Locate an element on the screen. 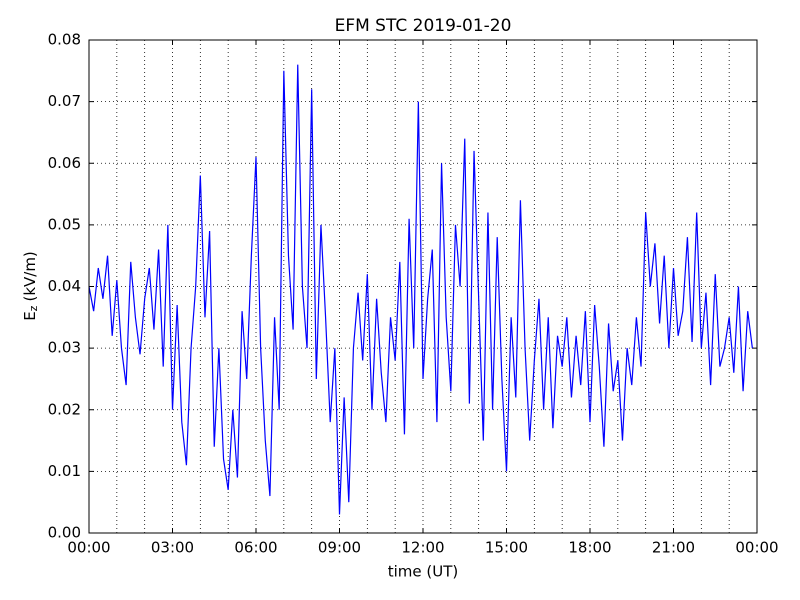 Image resolution: width=800 pixels, height=600 pixels. y-tick-label: 0.02 is located at coordinates (64, 409).